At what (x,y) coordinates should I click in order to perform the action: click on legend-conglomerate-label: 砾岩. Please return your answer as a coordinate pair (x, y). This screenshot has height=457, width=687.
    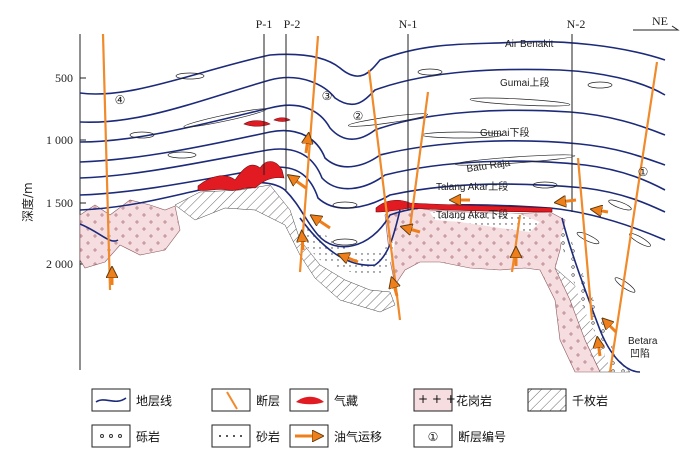
    Looking at the image, I should click on (148, 436).